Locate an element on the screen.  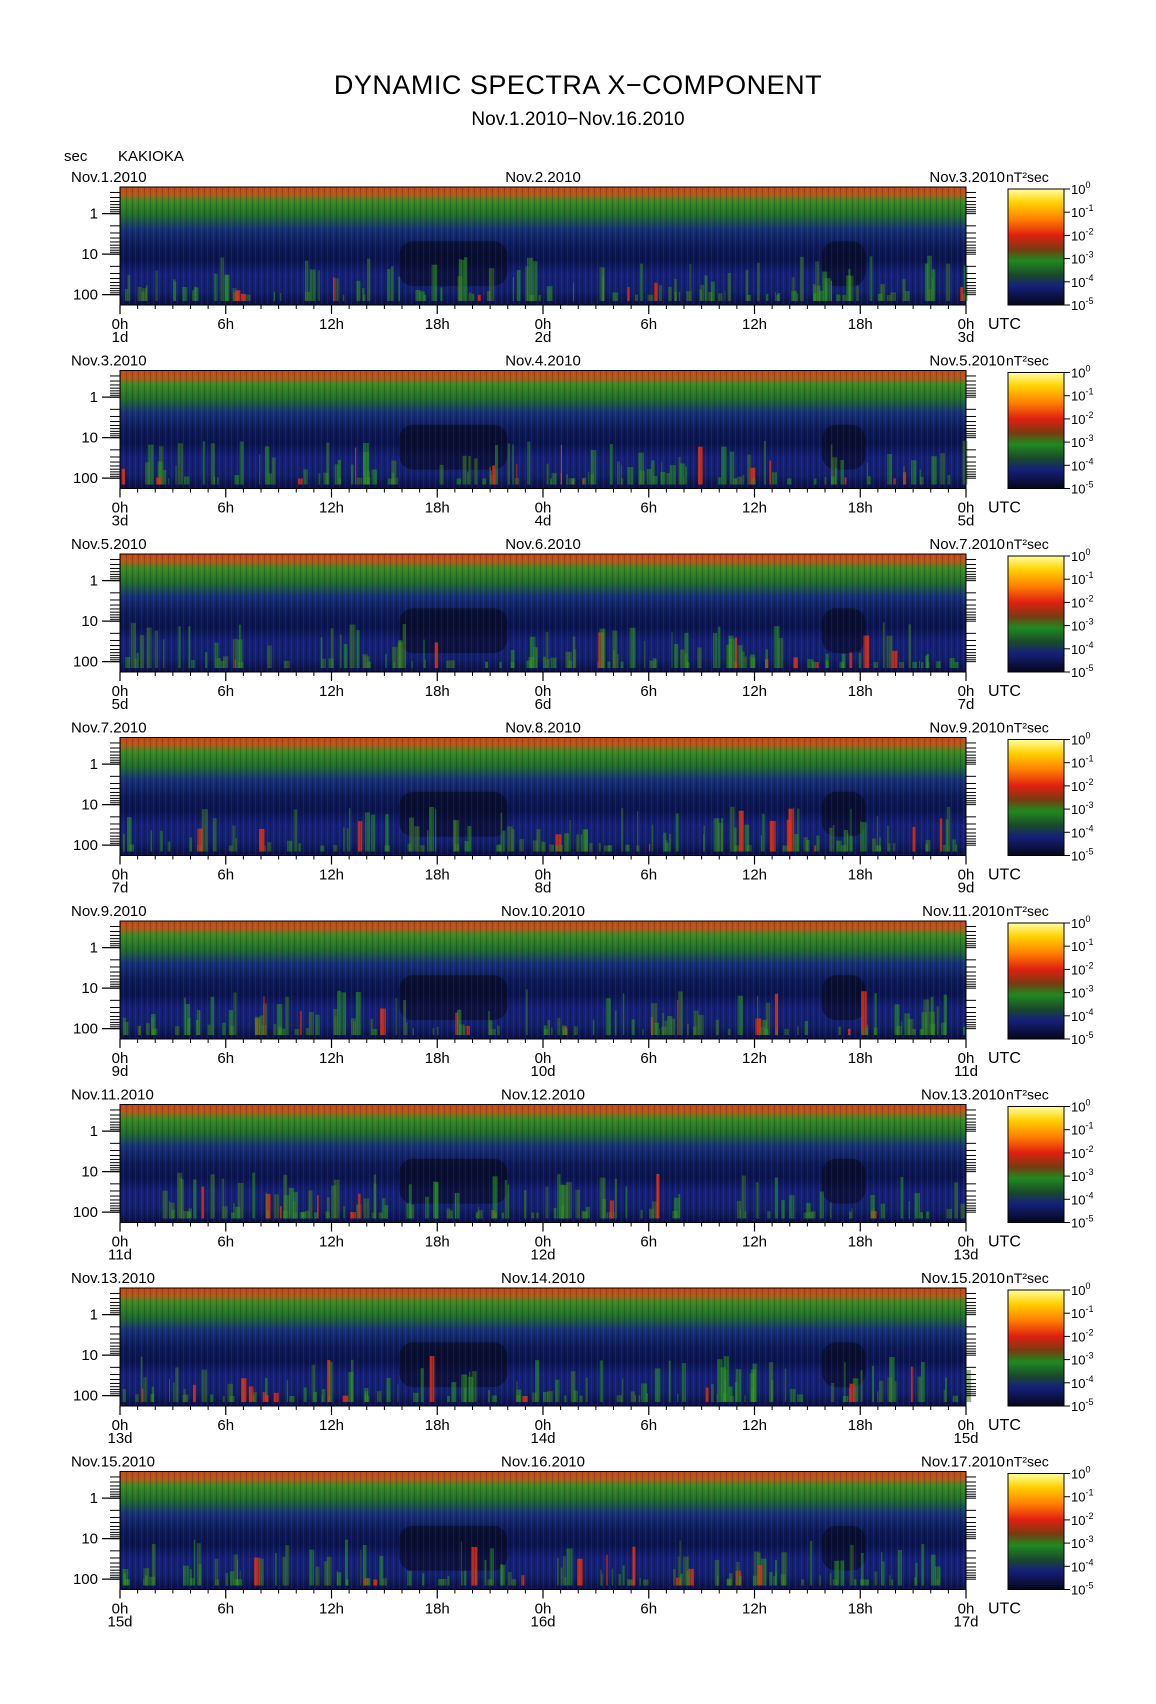
date-label-right: Nov.15.2010 is located at coordinates (963, 1278).